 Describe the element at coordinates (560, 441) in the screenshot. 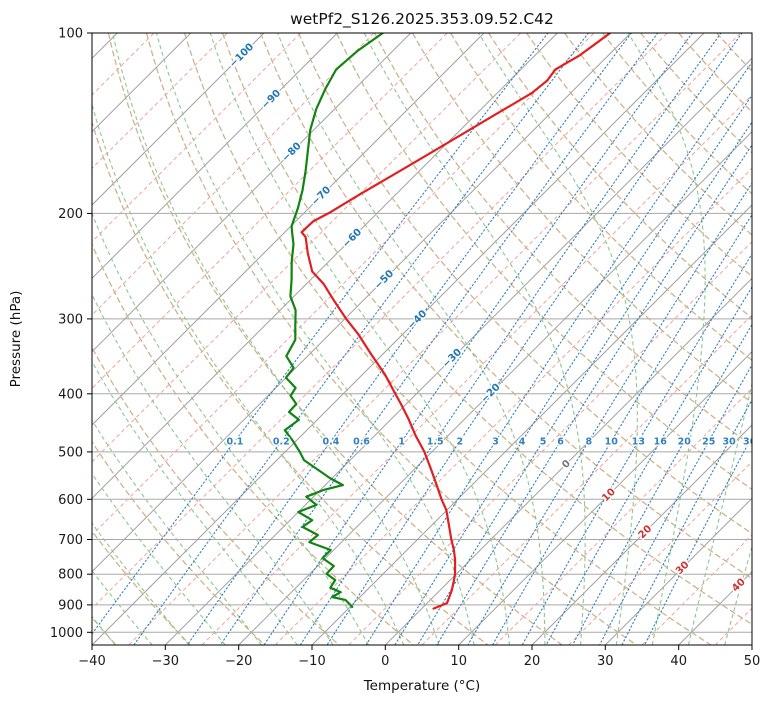

I see `mixing-ratio-label: 6` at that location.